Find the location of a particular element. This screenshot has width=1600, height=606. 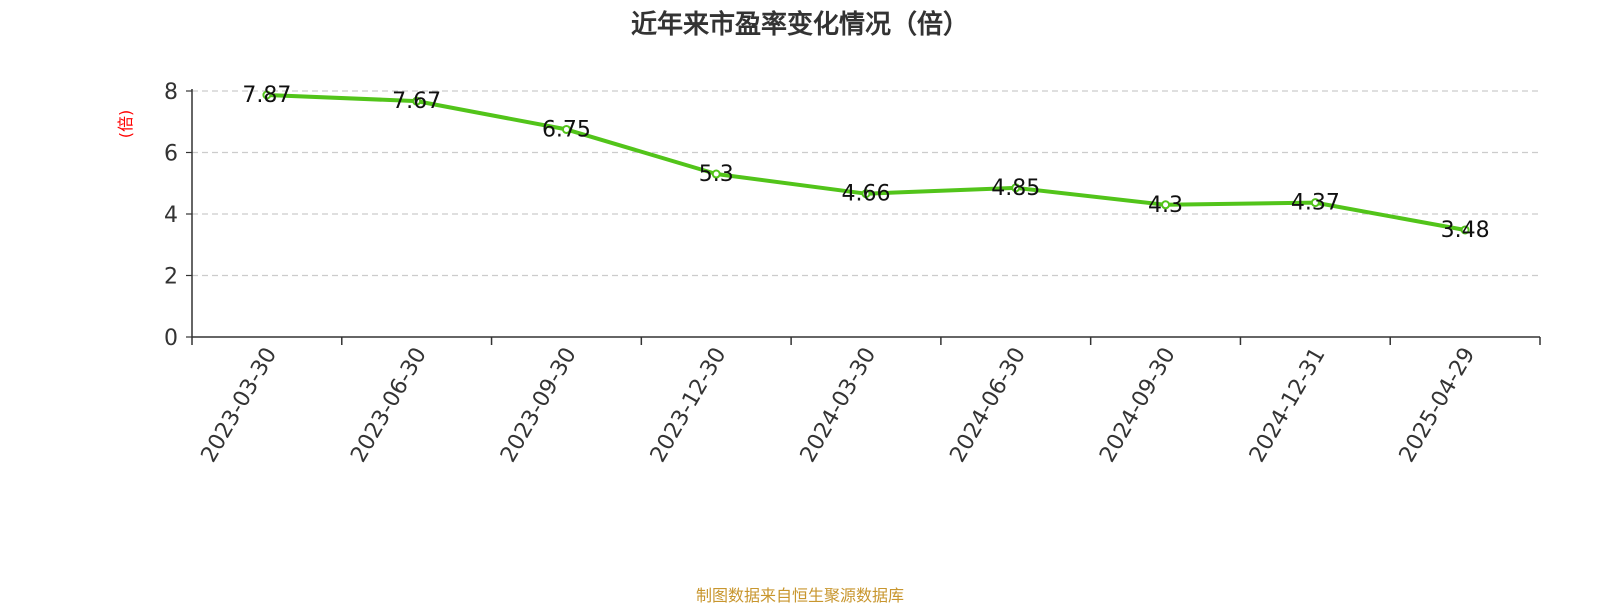

data-label: 7.67 is located at coordinates (416, 101).